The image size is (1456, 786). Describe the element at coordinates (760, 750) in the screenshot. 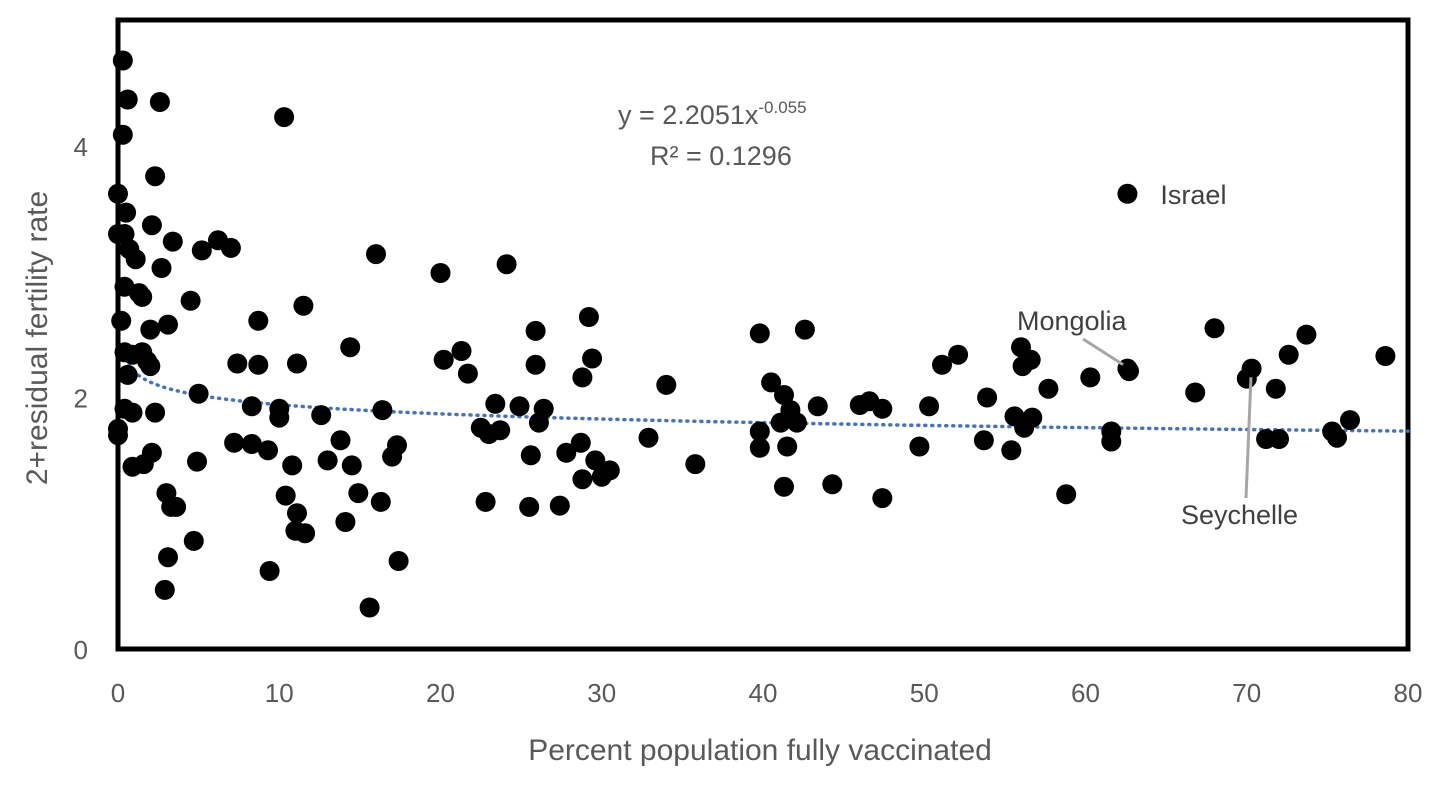

I see `x-axis-title: Percent population fully vaccinated` at that location.